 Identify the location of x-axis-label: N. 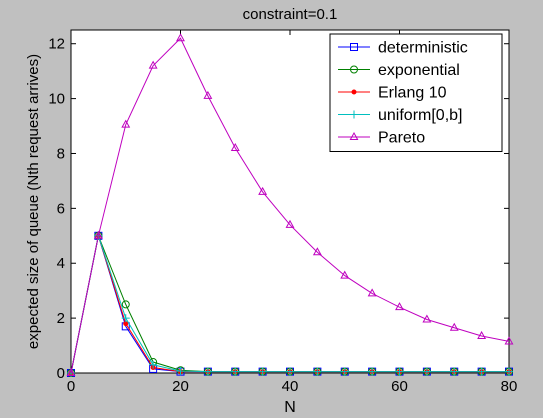
(290, 407).